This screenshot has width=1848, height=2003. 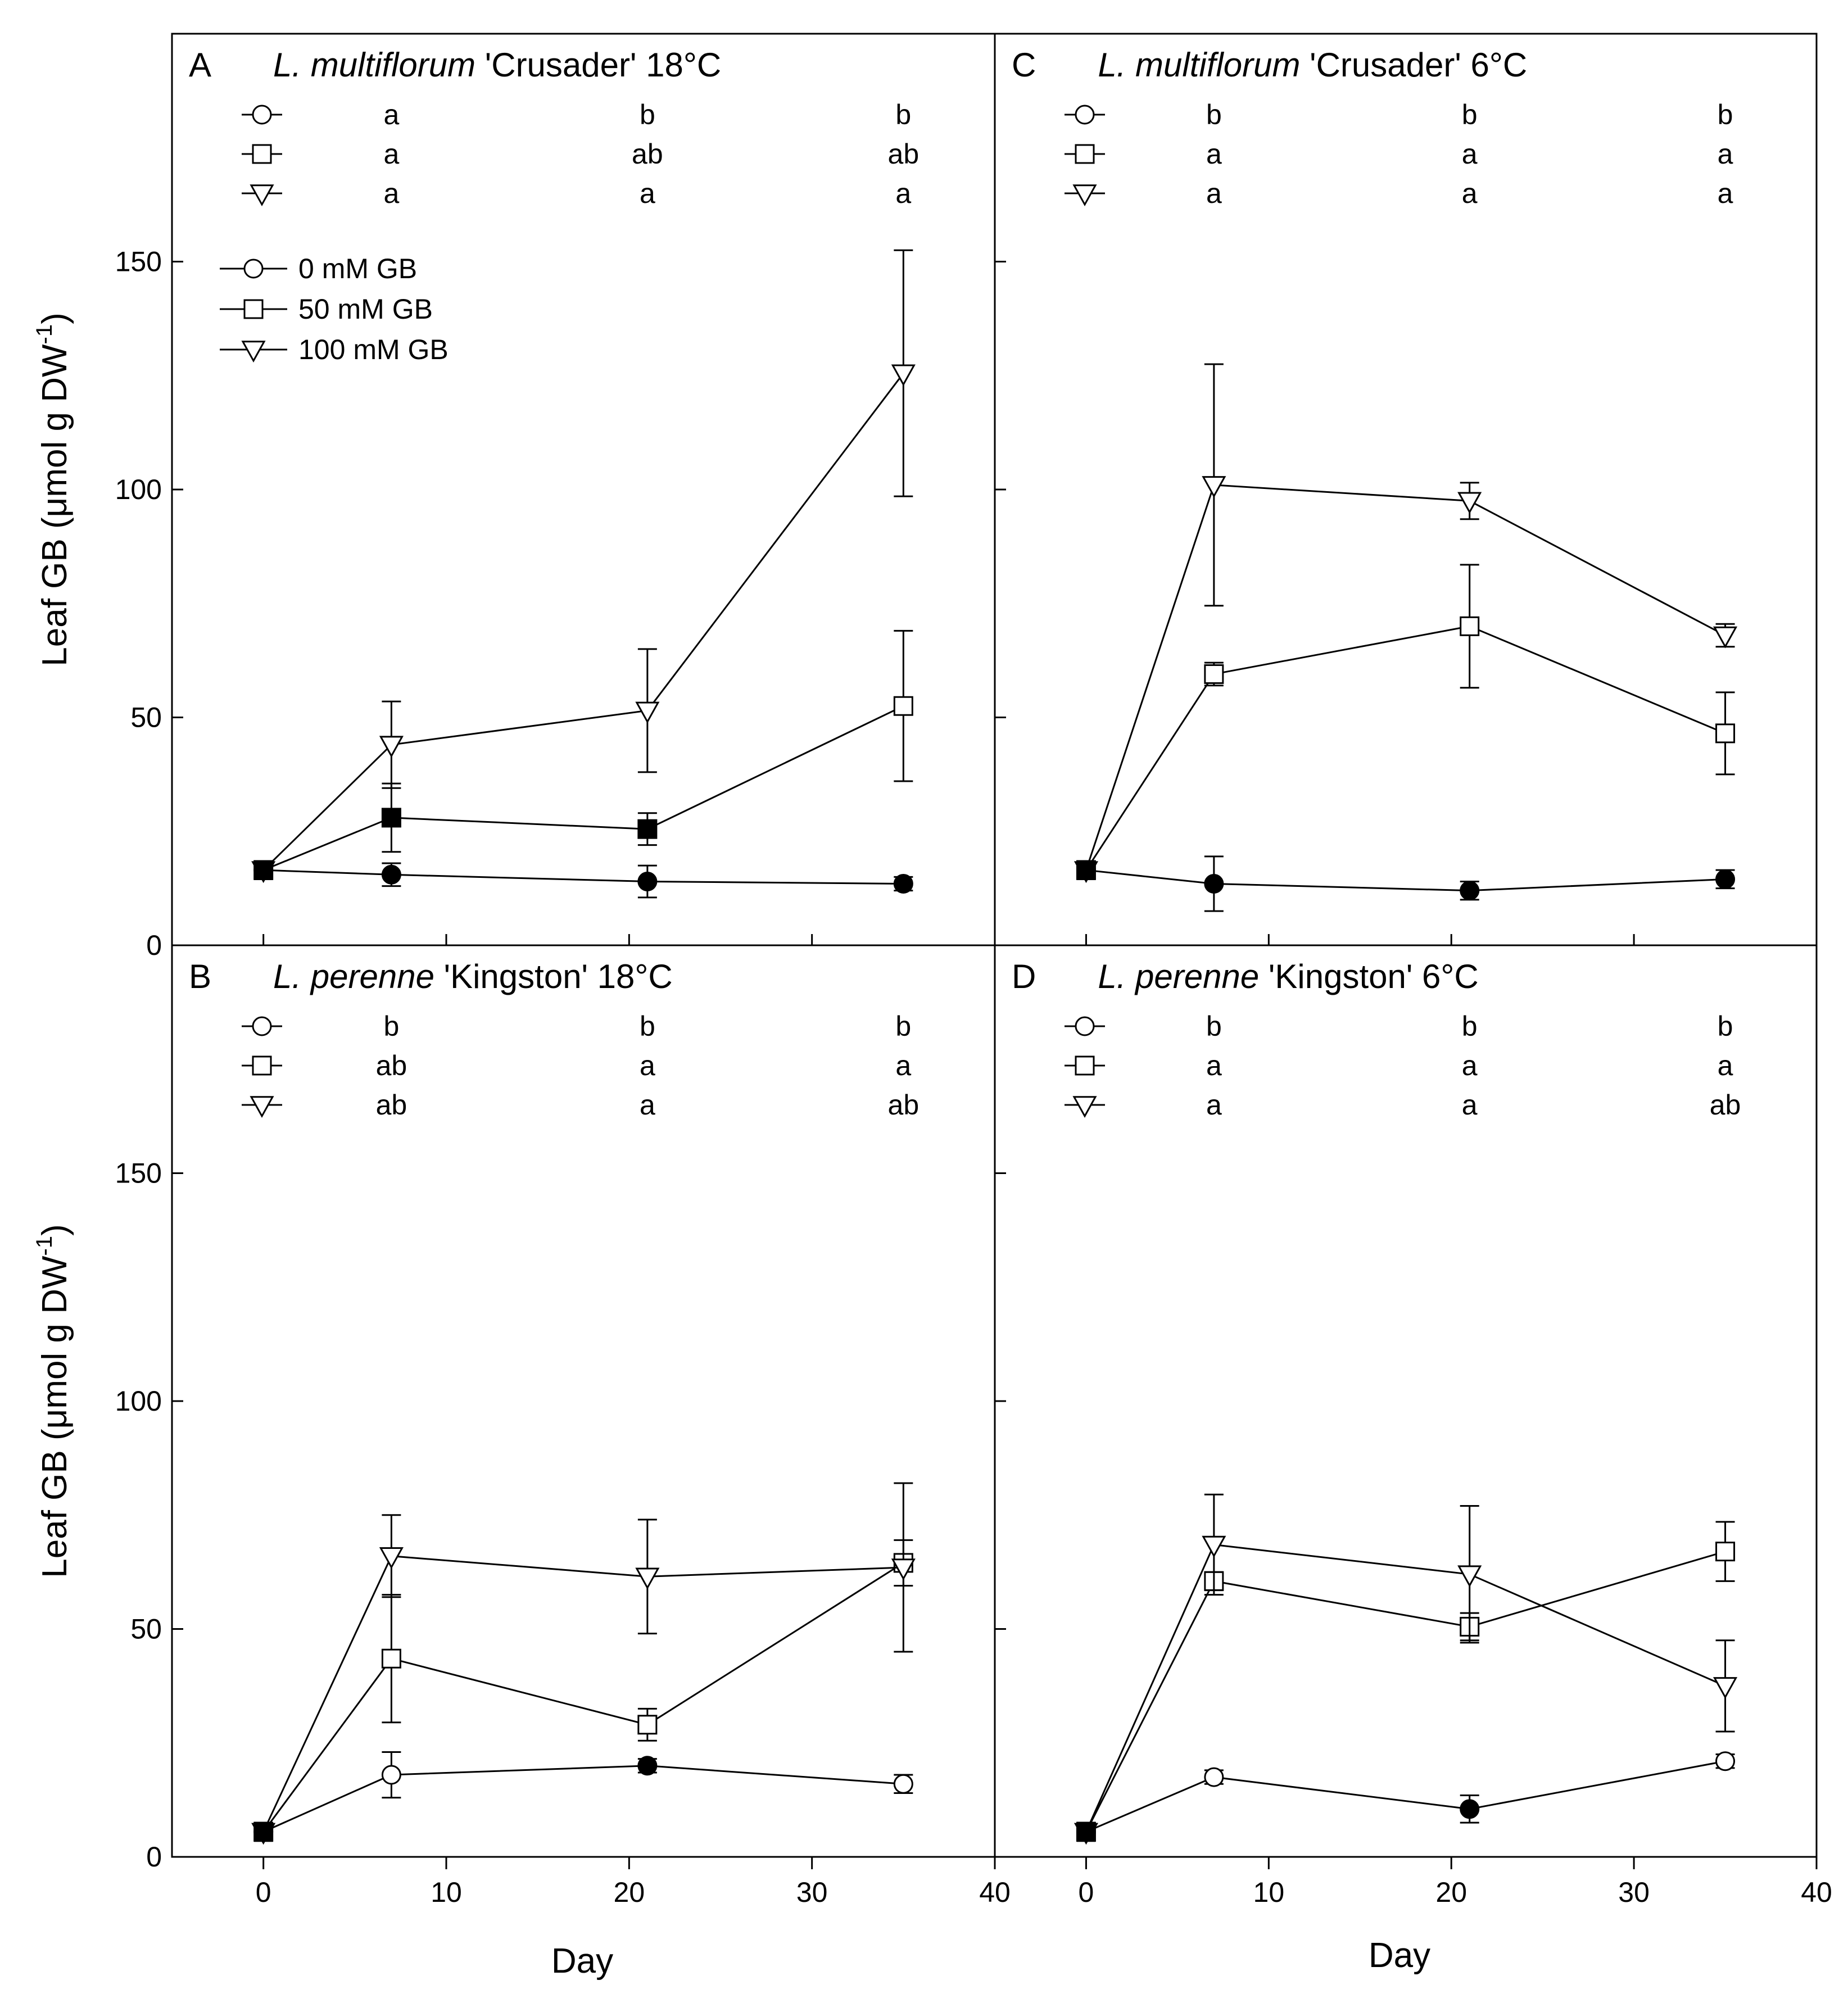 I want to click on x-axis-label-right: Day, so click(x=1399, y=1955).